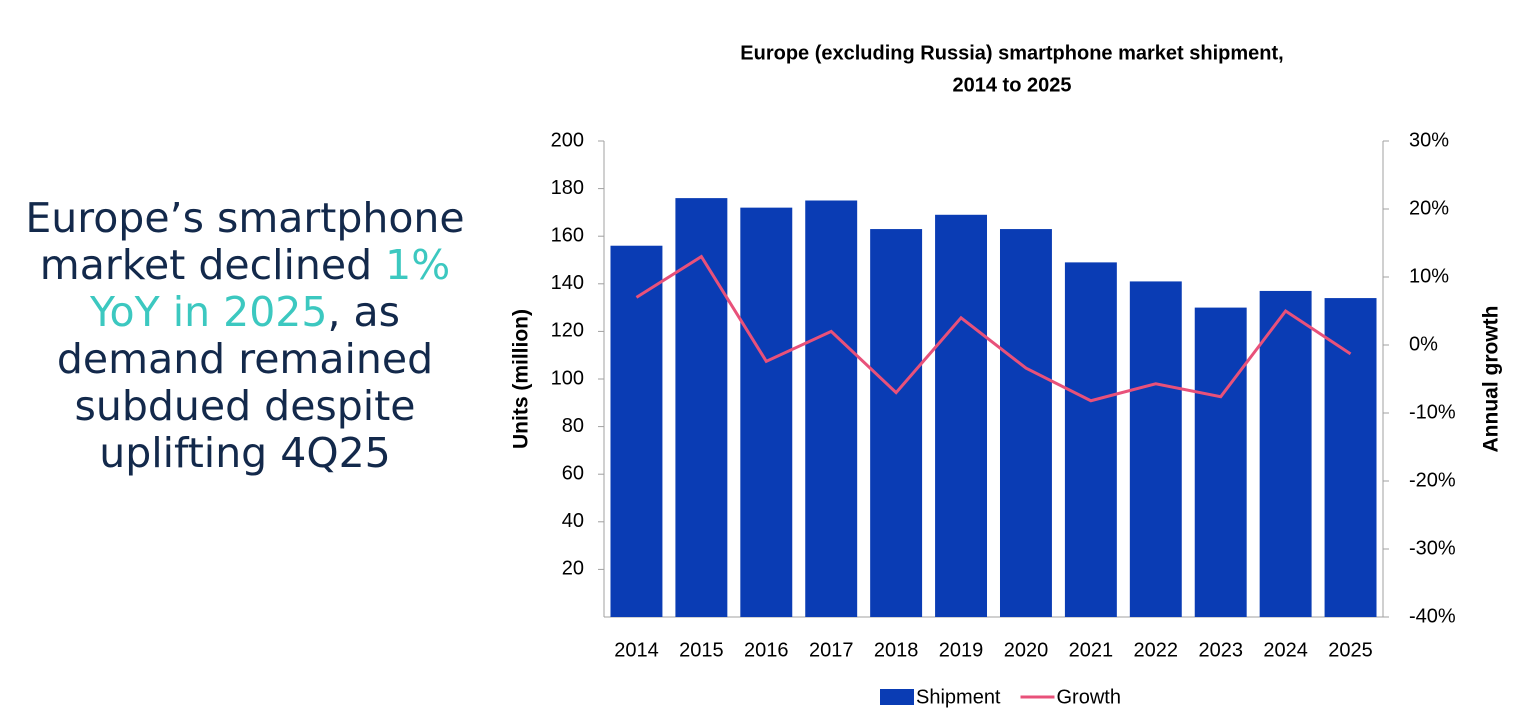 The height and width of the screenshot is (723, 1527). I want to click on x-tick-label: 2024, so click(1285, 650).